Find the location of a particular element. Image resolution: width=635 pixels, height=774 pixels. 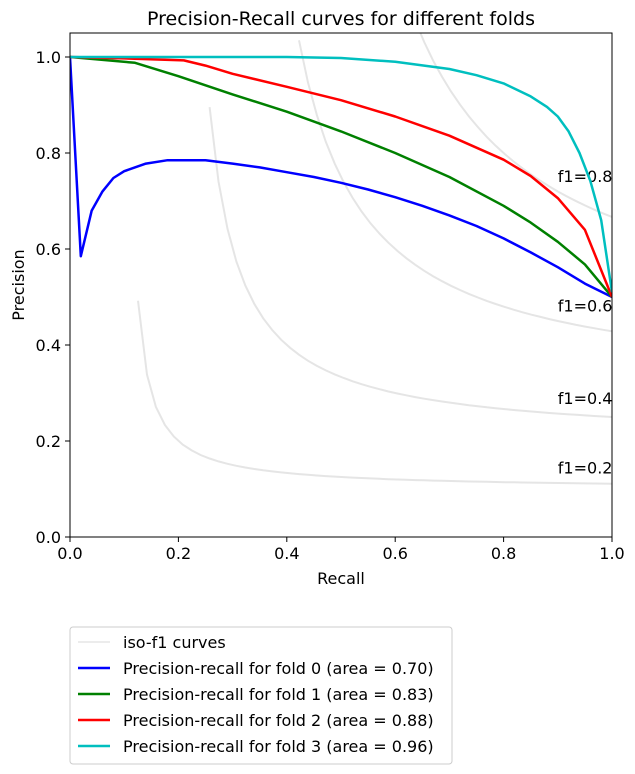

iso-f1-label: f1=0.2 is located at coordinates (585, 467).